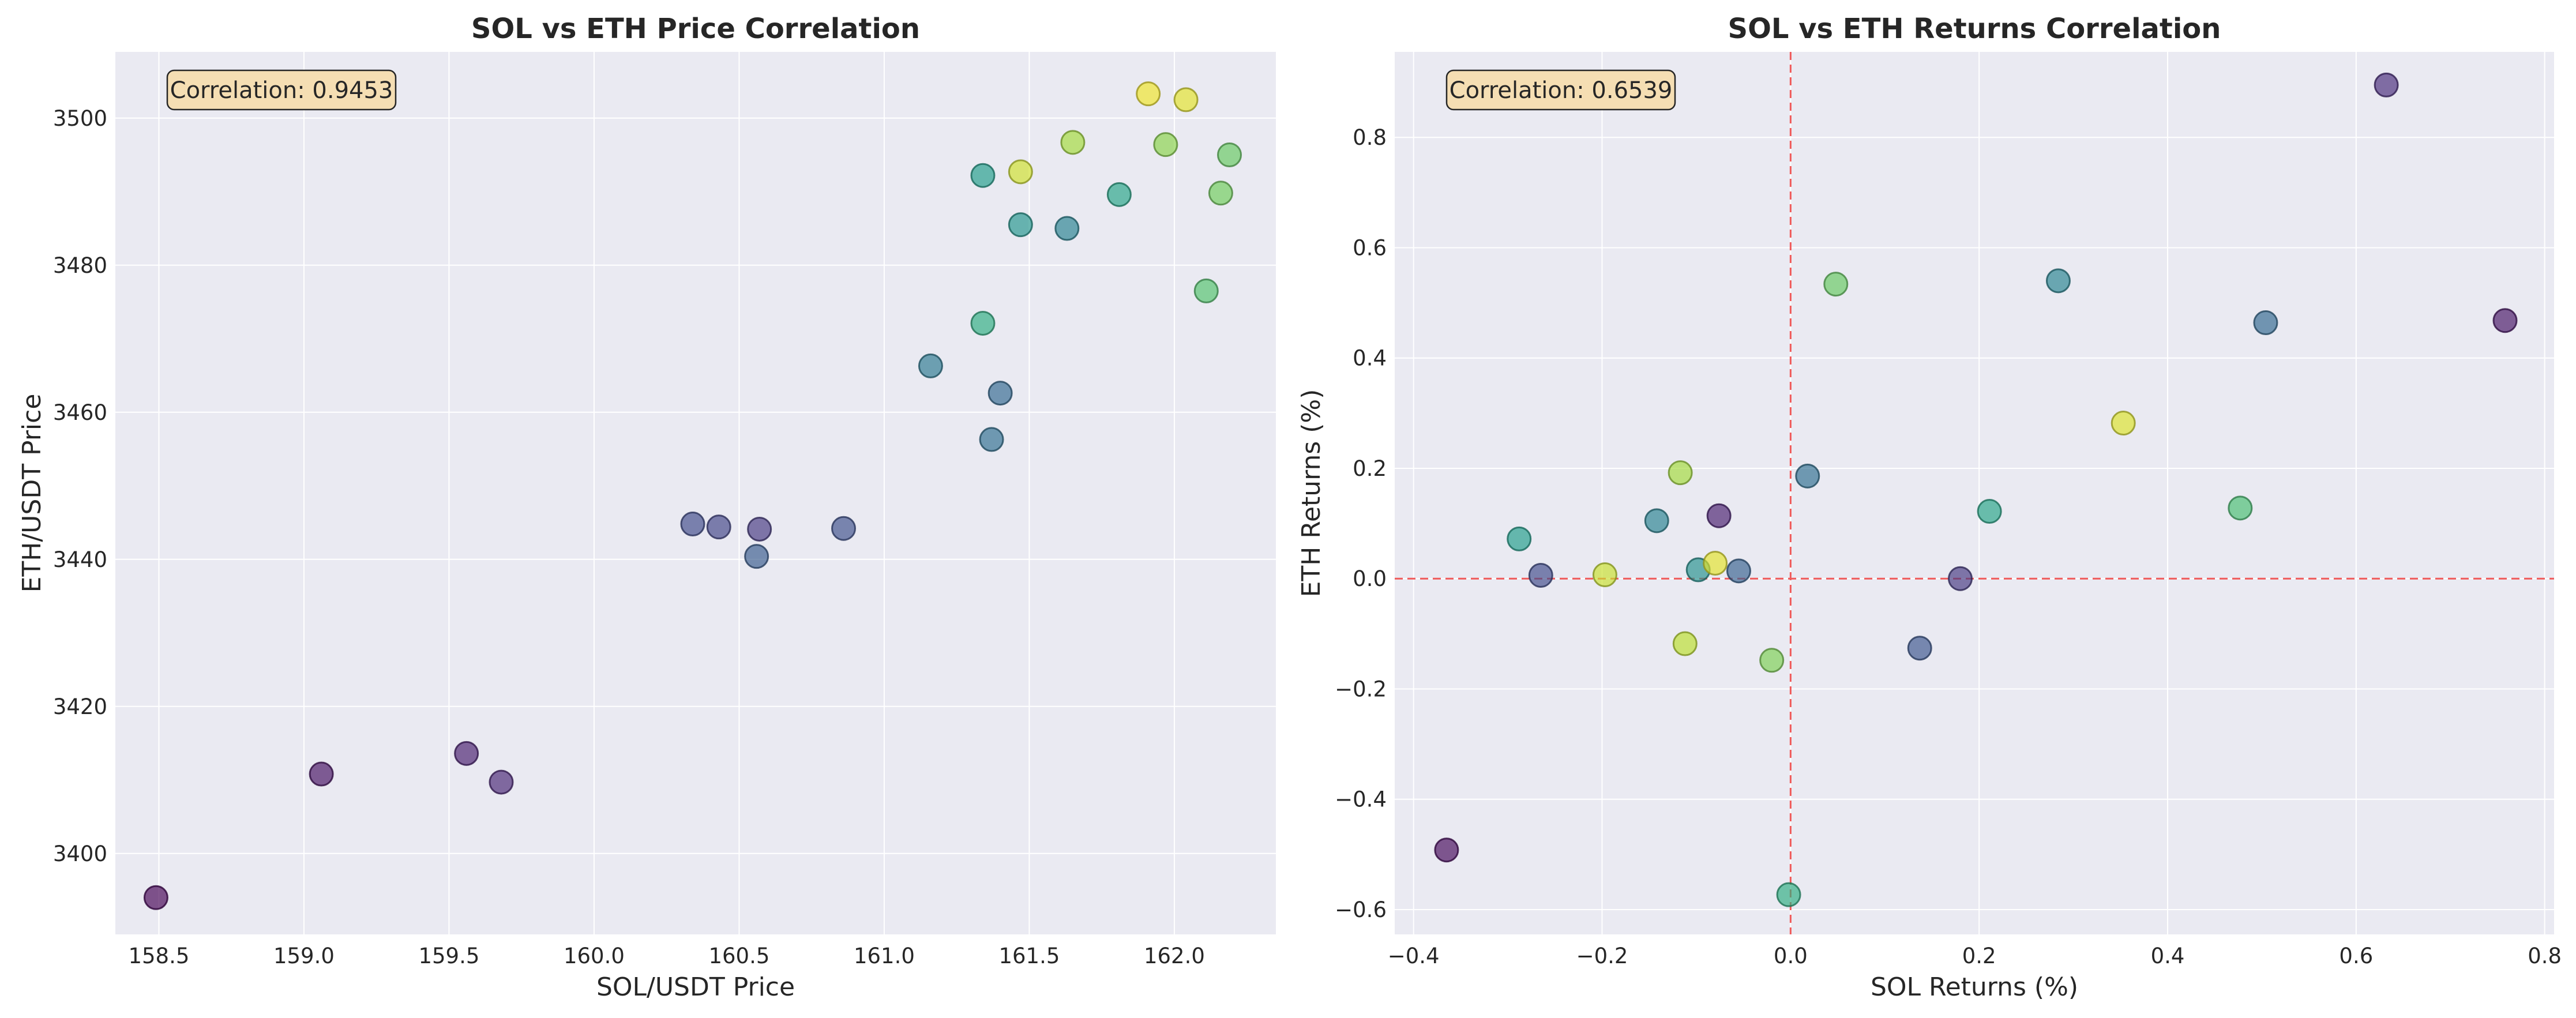  What do you see at coordinates (80, 412) in the screenshot?
I see `y-tick-label: 3460` at bounding box center [80, 412].